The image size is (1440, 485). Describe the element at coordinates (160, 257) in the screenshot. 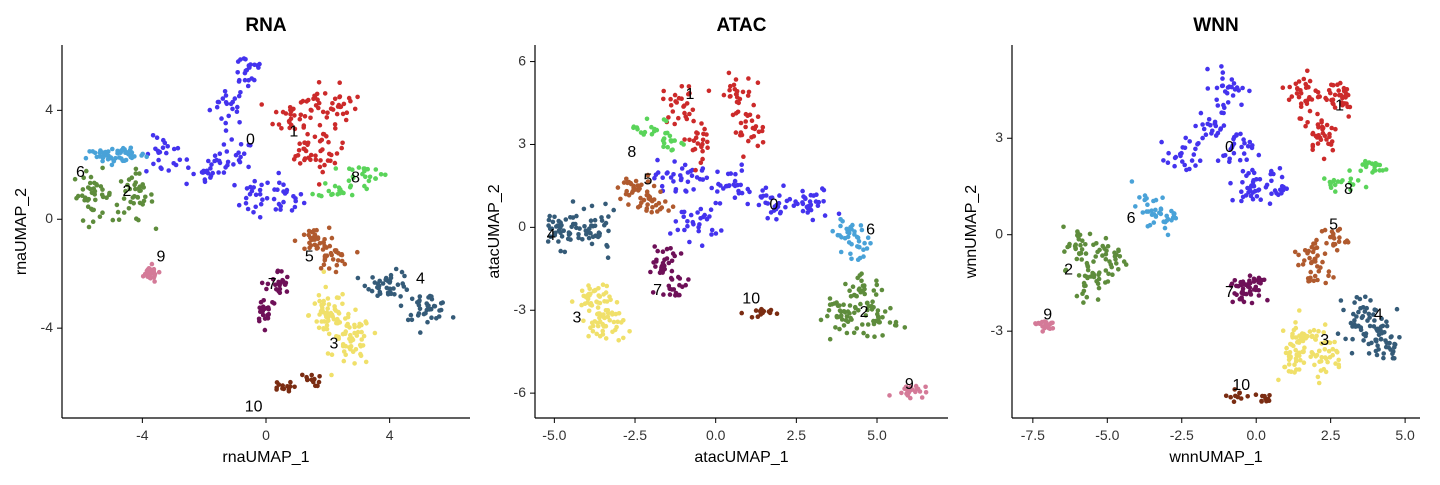

I see `cluster-label-9: 9` at that location.